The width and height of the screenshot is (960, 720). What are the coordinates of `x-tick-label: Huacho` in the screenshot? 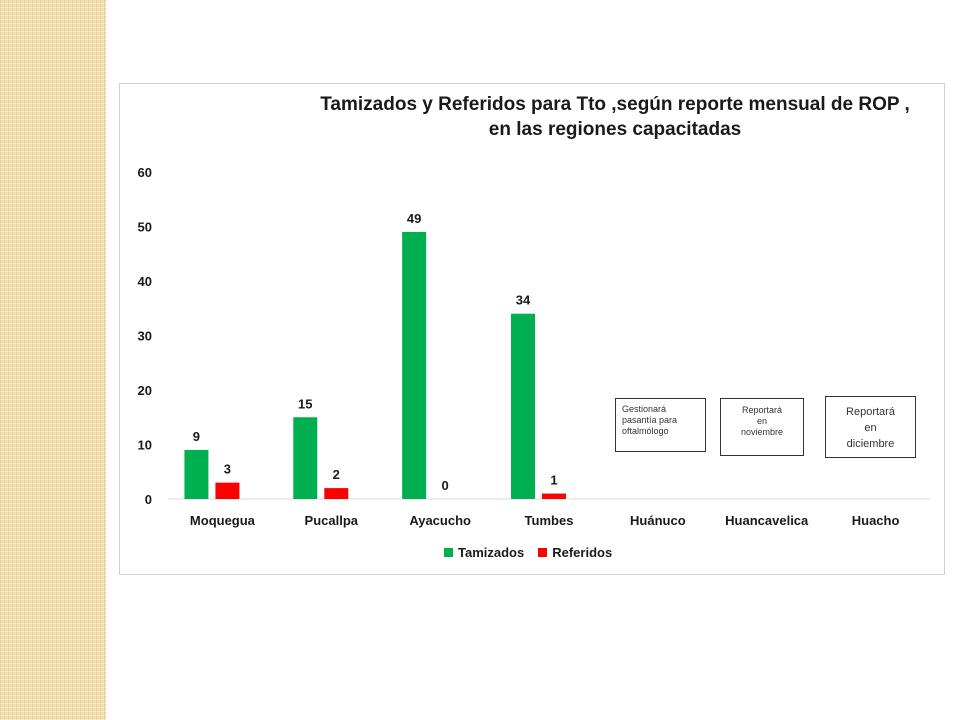 It's located at (876, 520).